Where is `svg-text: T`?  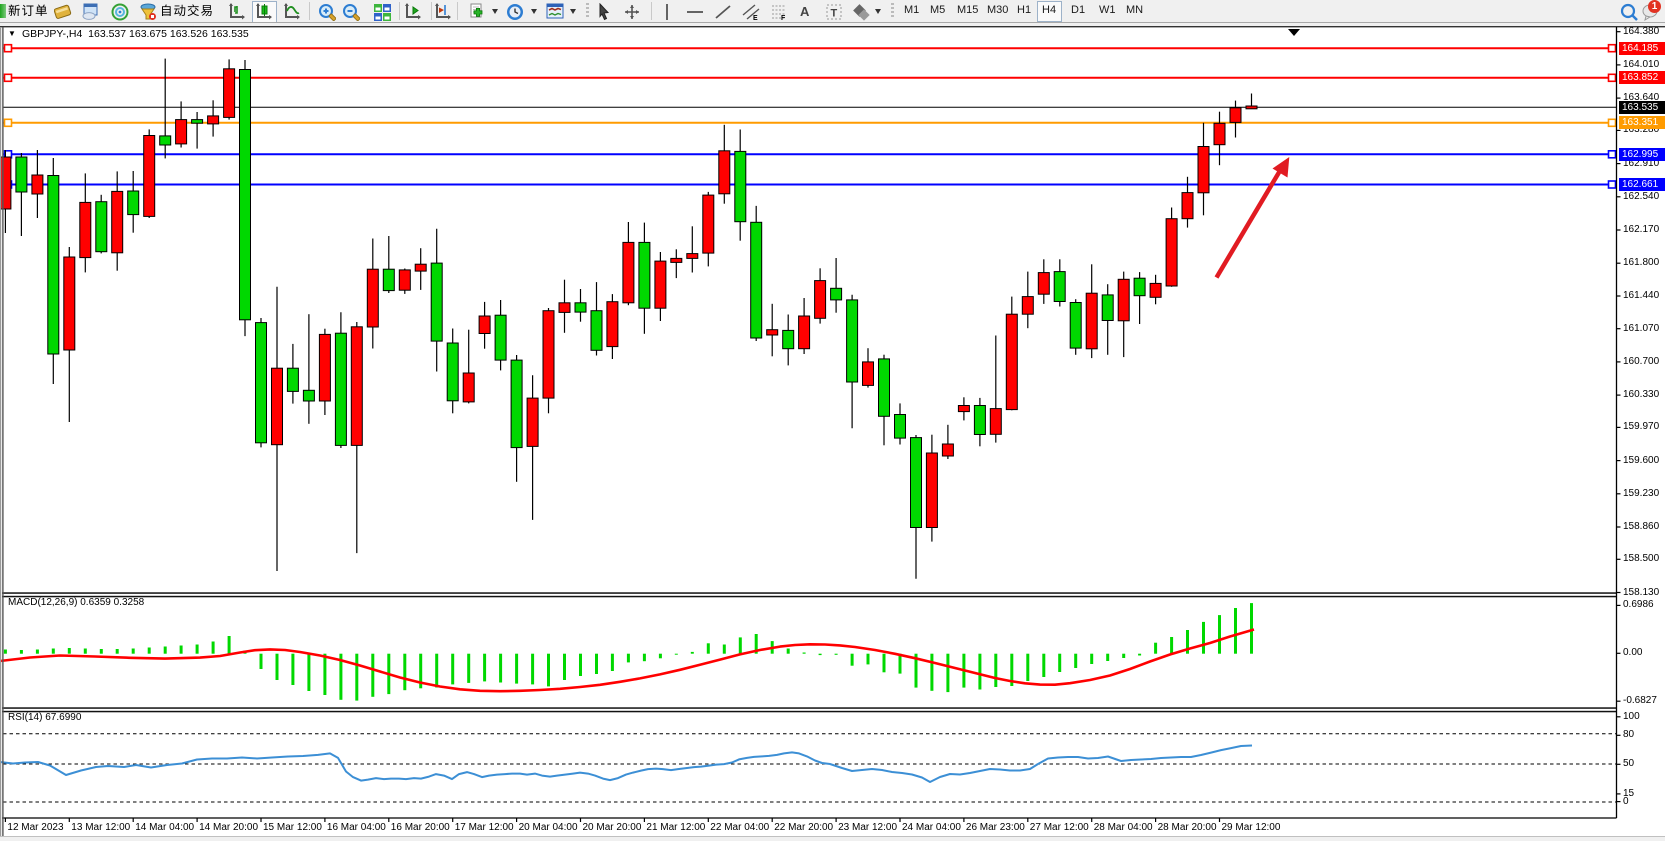 svg-text: T is located at coordinates (834, 14).